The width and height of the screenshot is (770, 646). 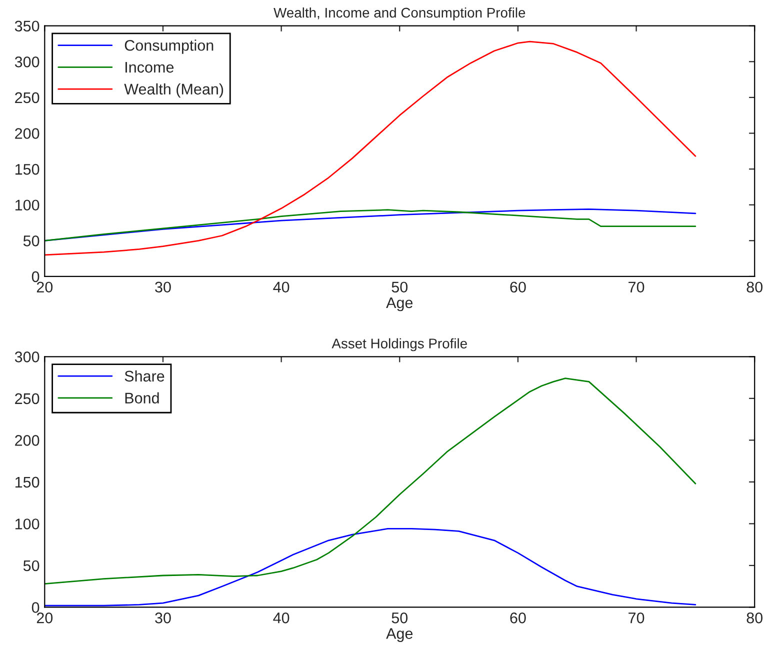 What do you see at coordinates (370, 567) in the screenshot?
I see `line-series` at bounding box center [370, 567].